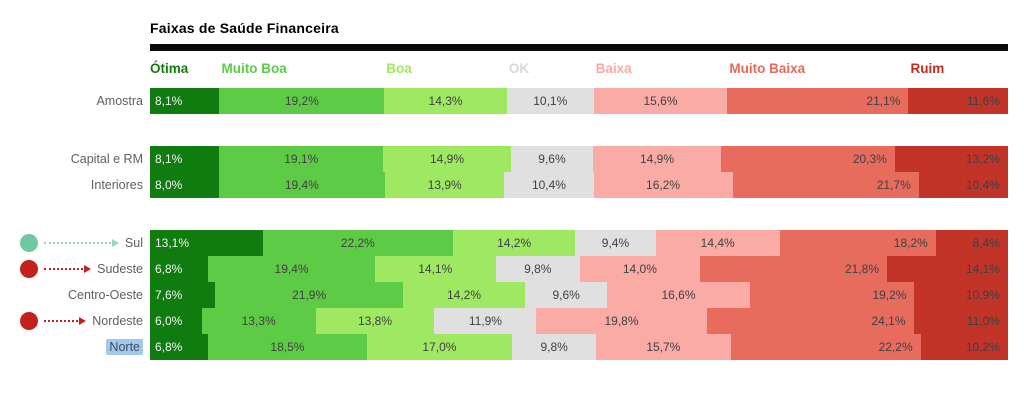 This screenshot has height=420, width=1024. I want to click on bar-row-sul: Sul 13,1% 22,2% 14,2% 9,4% 14,4% 18,2% 8,4%, so click(512, 243).